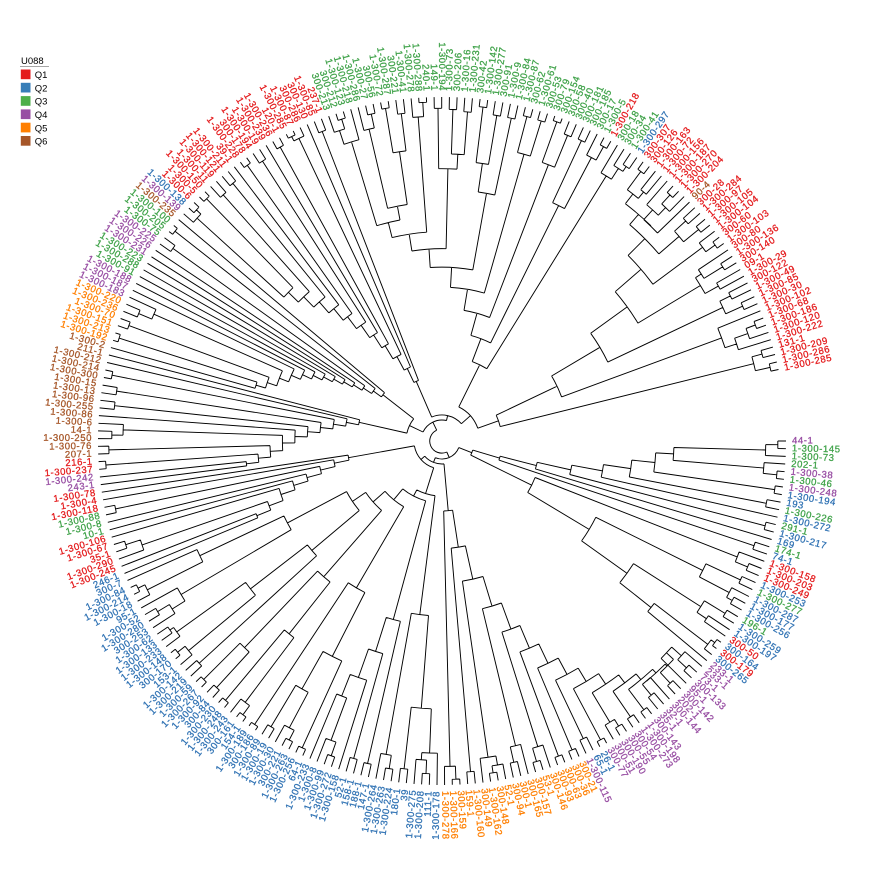  What do you see at coordinates (786, 544) in the screenshot?
I see `svg-text: 169` at bounding box center [786, 544].